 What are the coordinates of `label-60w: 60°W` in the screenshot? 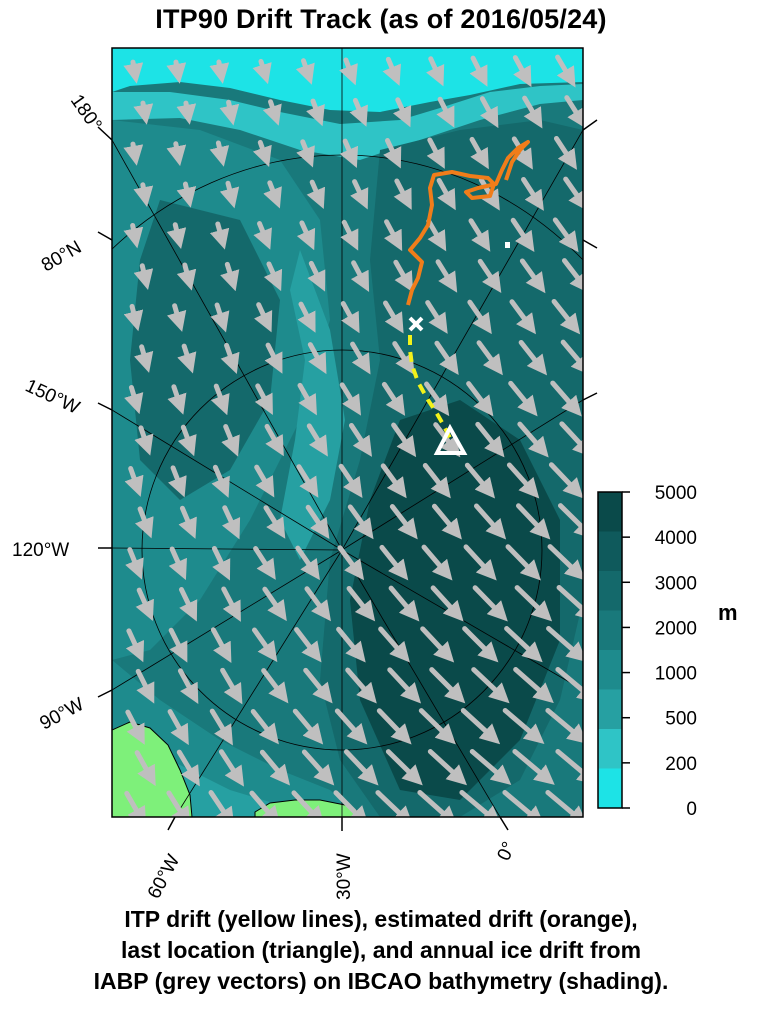 It's located at (164, 876).